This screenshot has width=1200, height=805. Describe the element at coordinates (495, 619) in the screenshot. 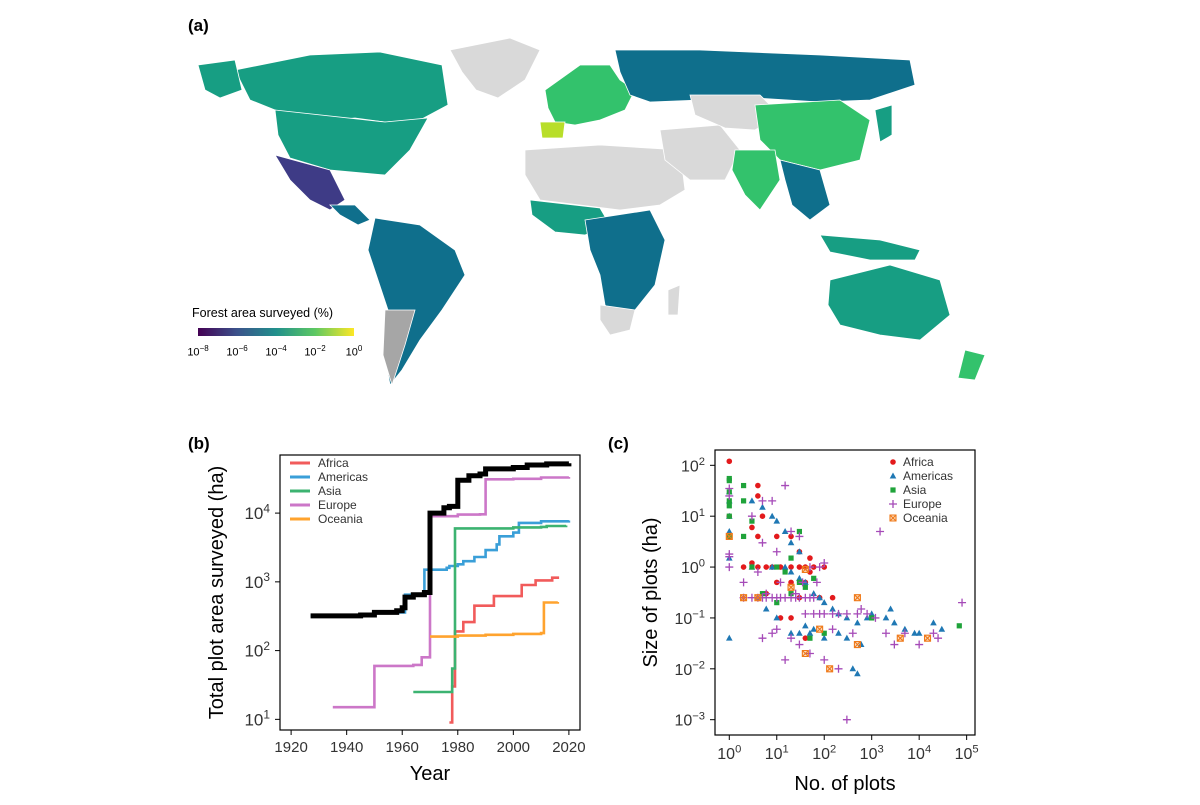

I see `series-line-oceania` at that location.